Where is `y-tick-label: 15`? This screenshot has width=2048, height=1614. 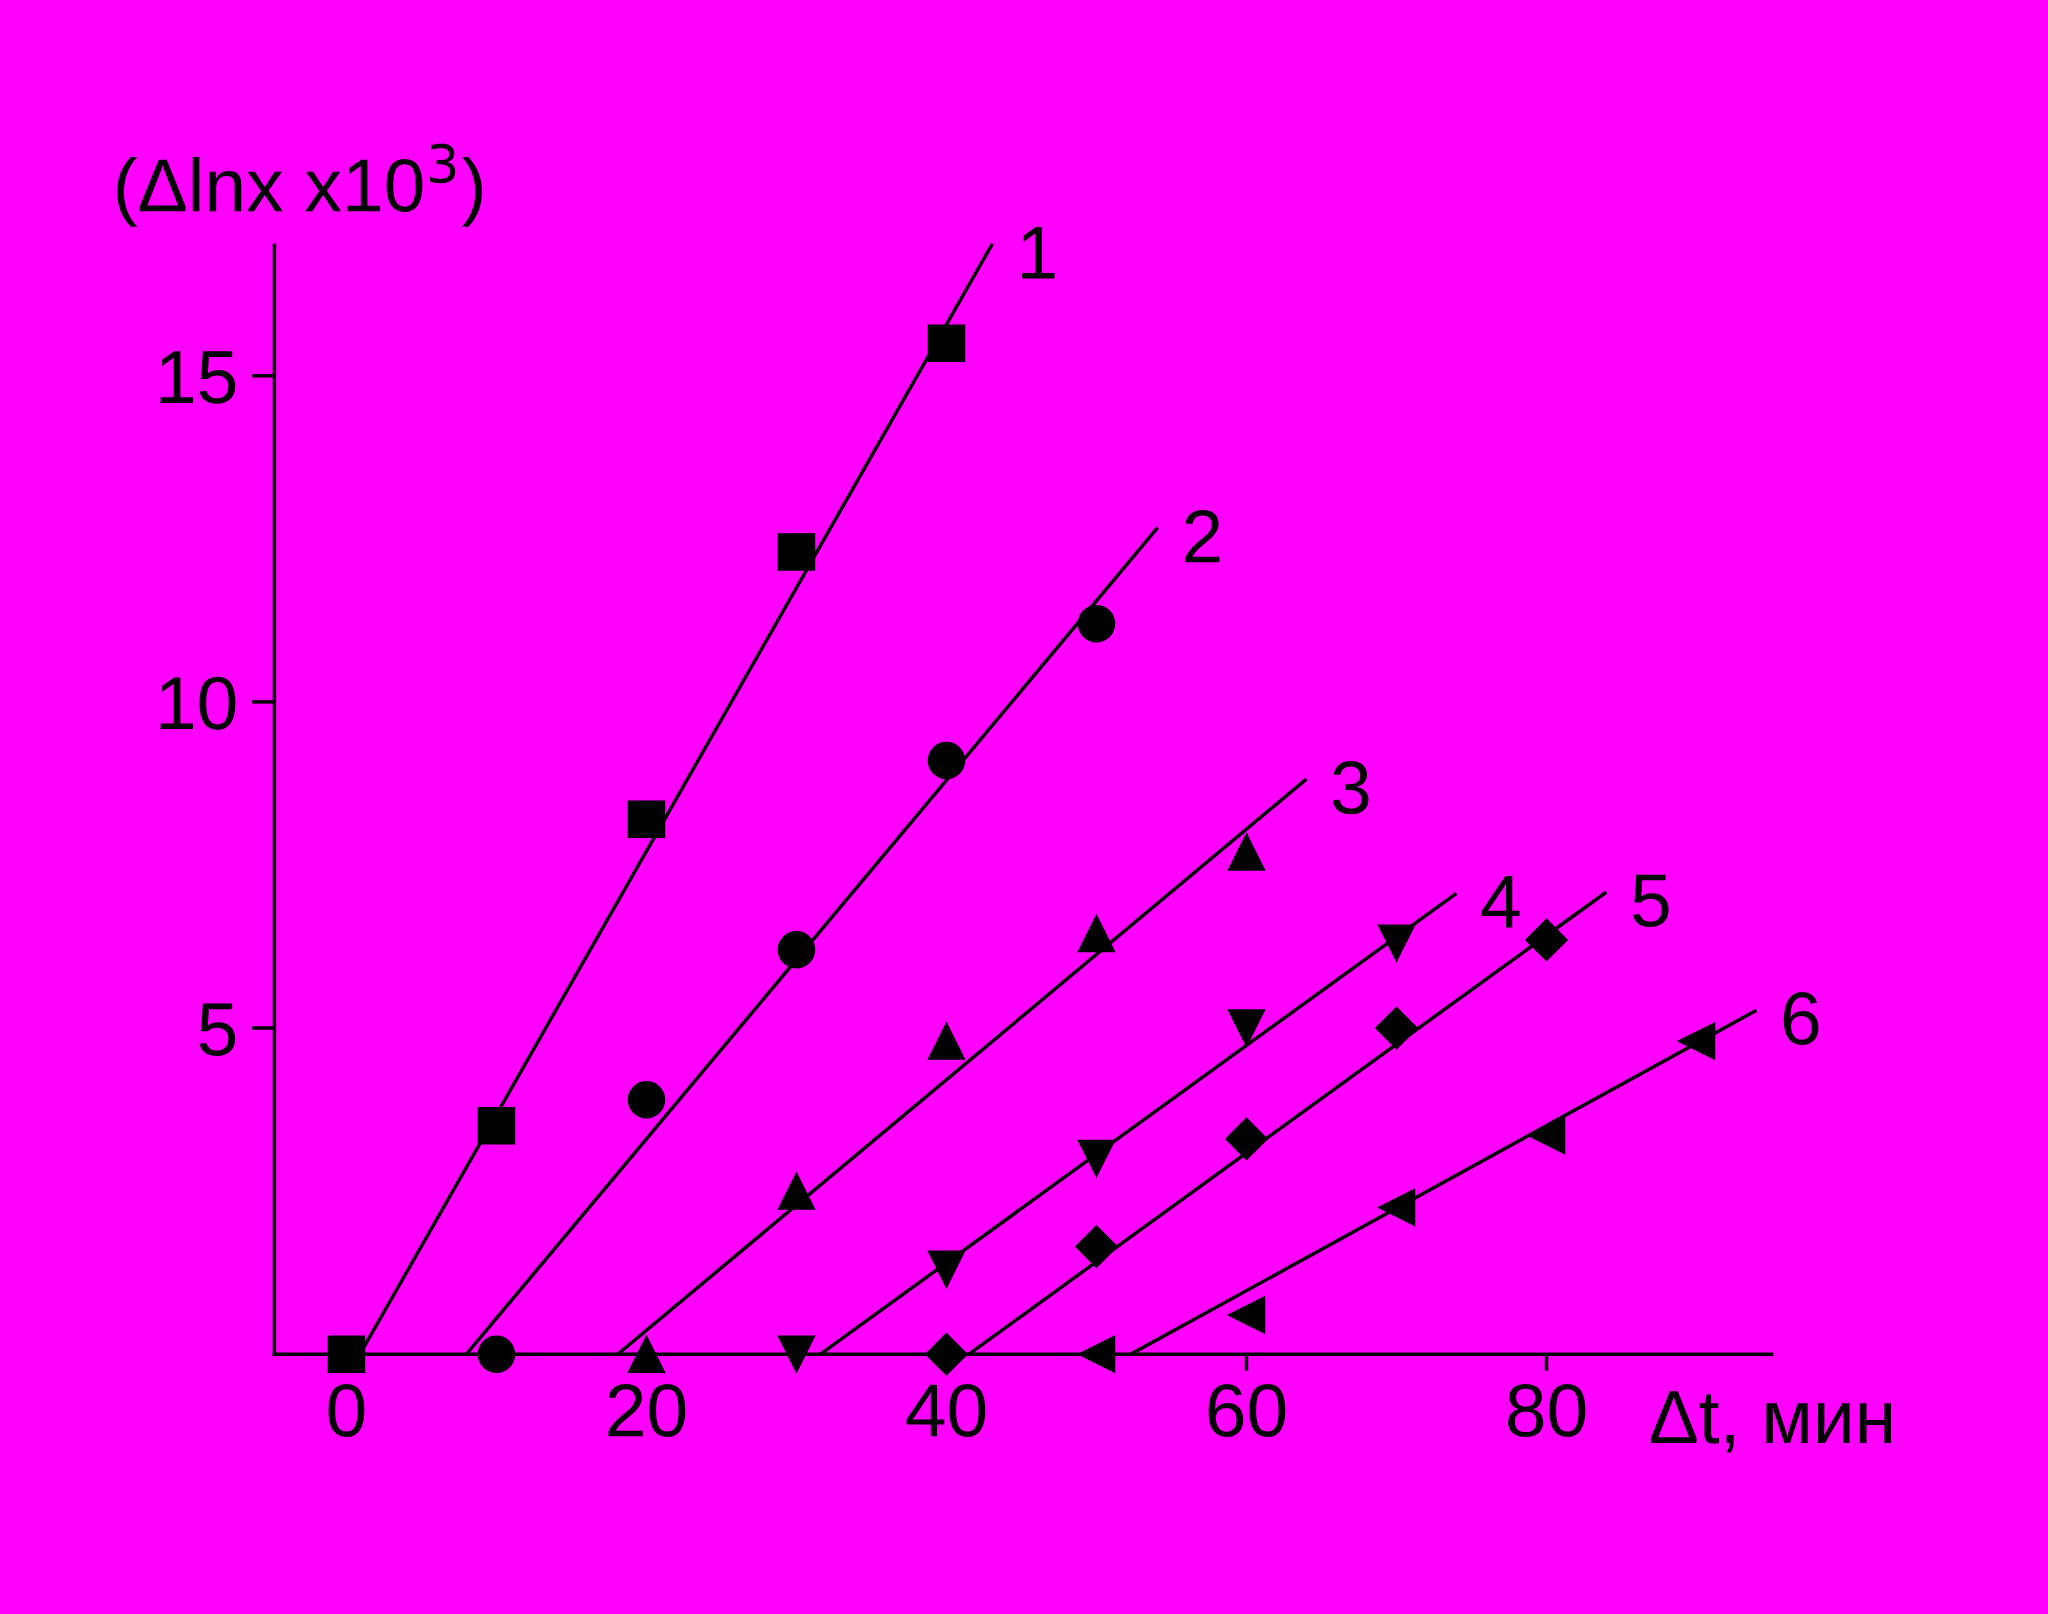 y-tick-label: 15 is located at coordinates (198, 377).